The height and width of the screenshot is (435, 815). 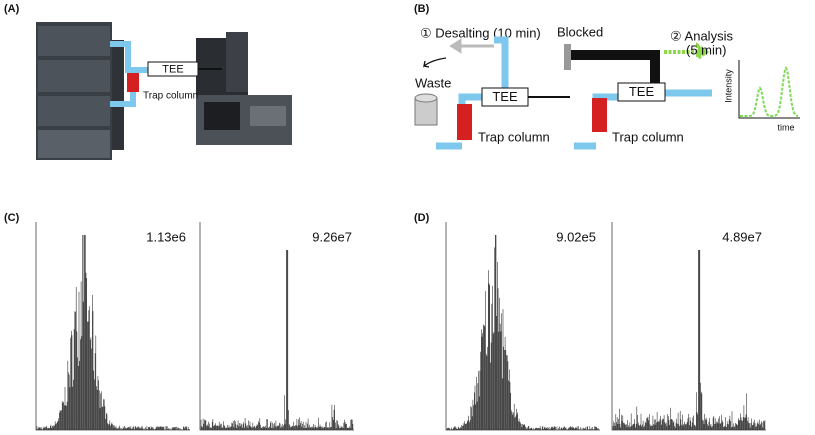 I want to click on intensity-label: 9.02e5, so click(x=576, y=236).